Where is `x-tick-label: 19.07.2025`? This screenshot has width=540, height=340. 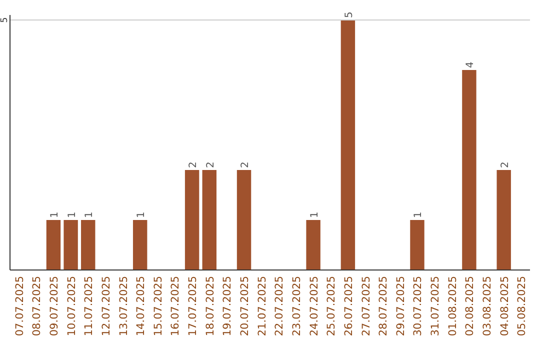
x-tick-label: 19.07.2025 is located at coordinates (228, 306).